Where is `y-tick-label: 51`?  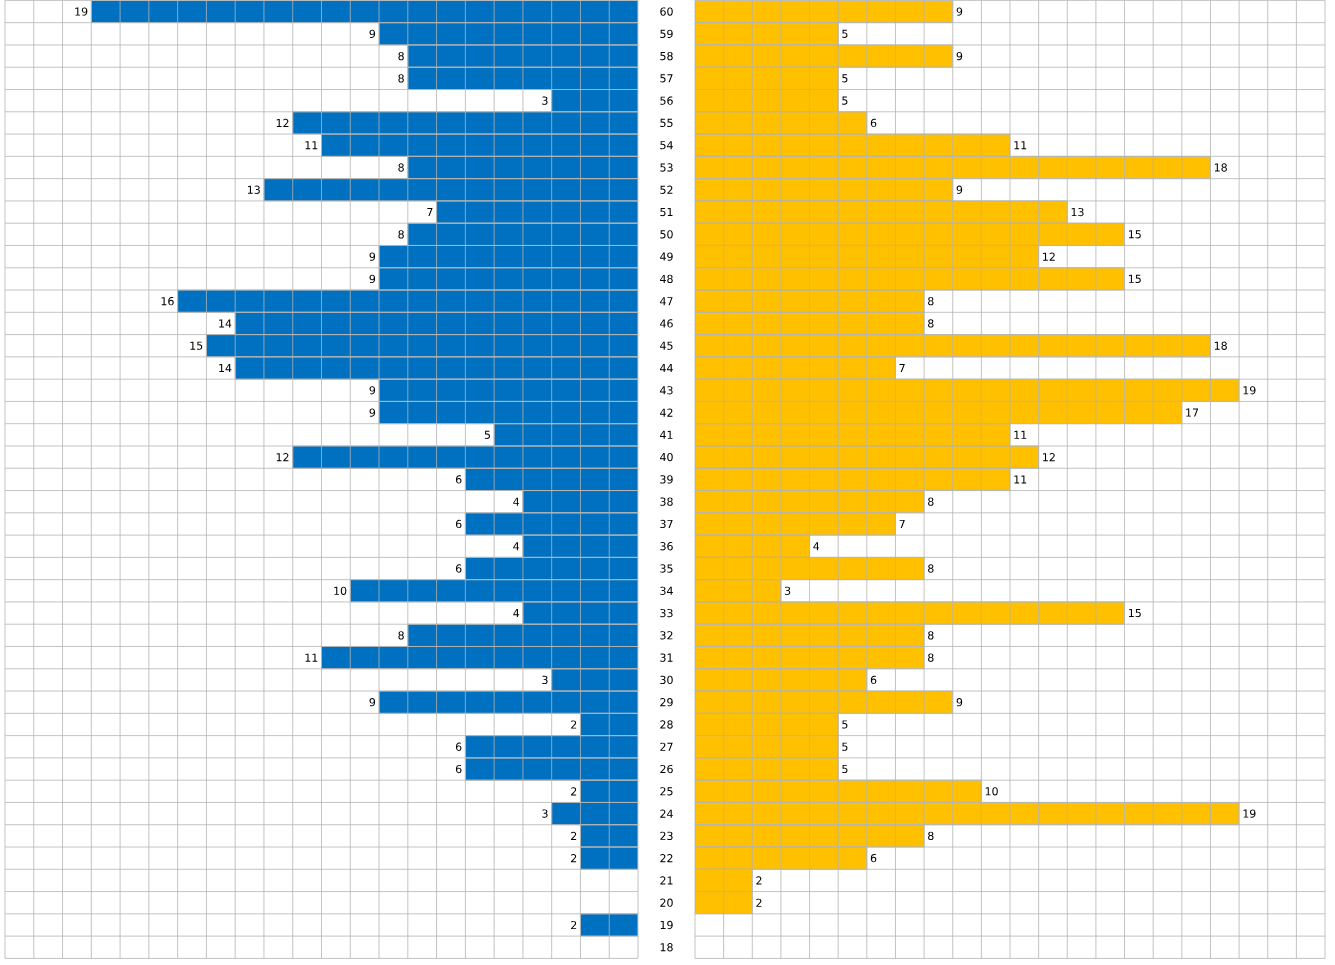
y-tick-label: 51 is located at coordinates (666, 211).